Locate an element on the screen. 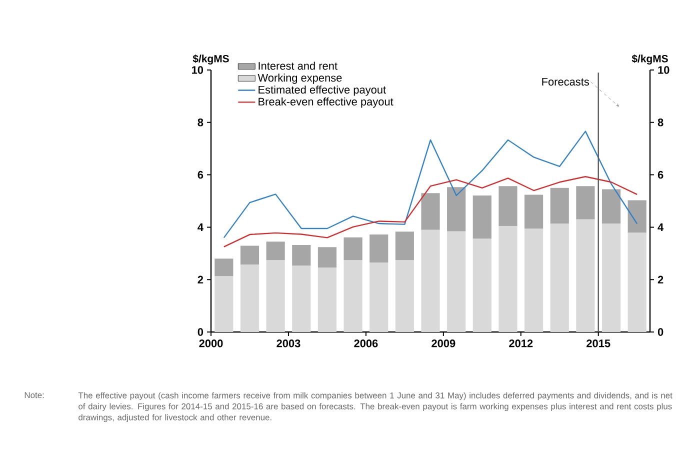 This screenshot has width=695, height=474. y2-axis-title: $/kgMS is located at coordinates (650, 59).